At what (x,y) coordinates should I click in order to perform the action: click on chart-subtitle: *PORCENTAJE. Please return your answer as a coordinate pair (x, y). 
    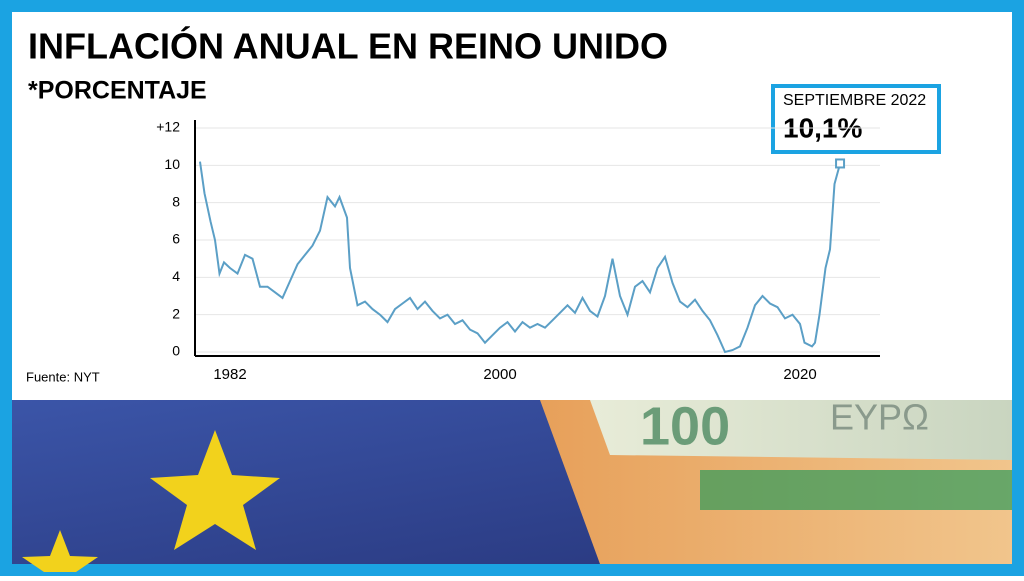
    Looking at the image, I should click on (117, 91).